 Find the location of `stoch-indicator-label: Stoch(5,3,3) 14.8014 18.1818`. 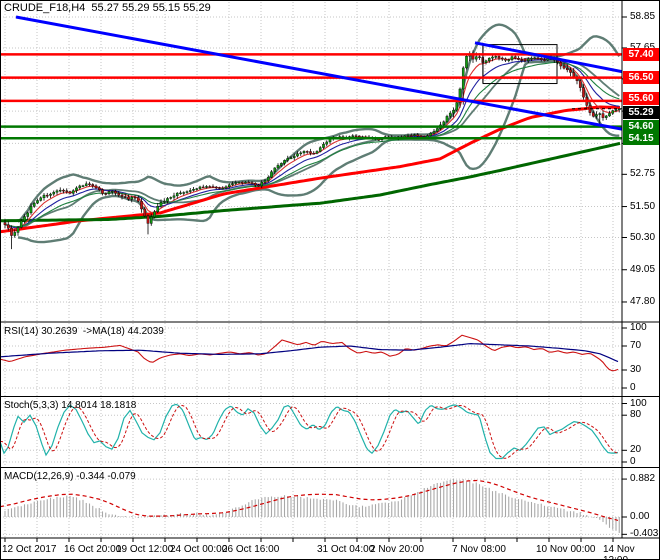

stoch-indicator-label: Stoch(5,3,3) 14.8014 18.1818 is located at coordinates (70, 405).